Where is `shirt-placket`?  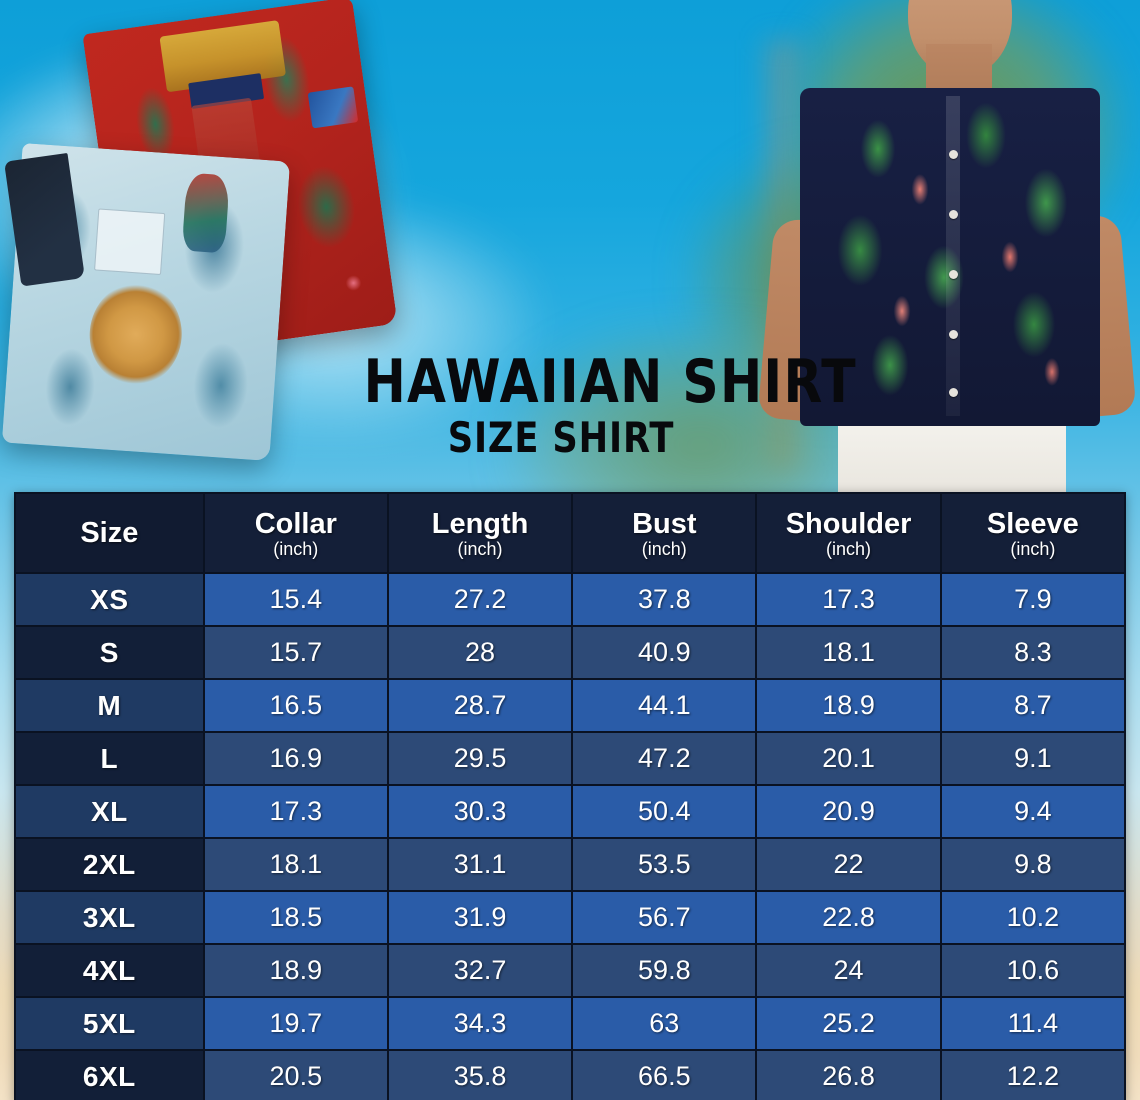 shirt-placket is located at coordinates (953, 256).